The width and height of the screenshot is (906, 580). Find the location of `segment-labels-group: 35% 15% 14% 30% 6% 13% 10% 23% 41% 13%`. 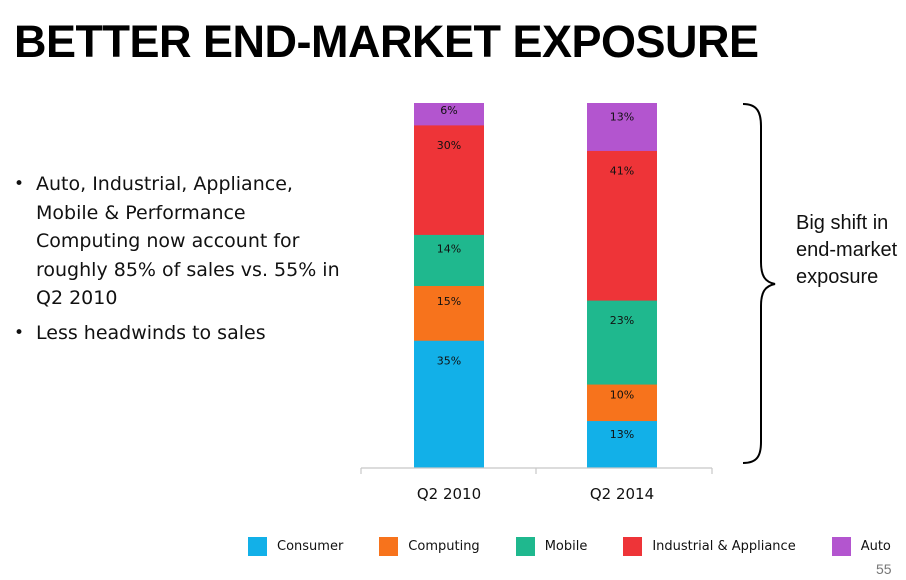

segment-labels-group: 35% 15% 14% 30% 6% 13% 10% 23% 41% 13% is located at coordinates (535, 272).